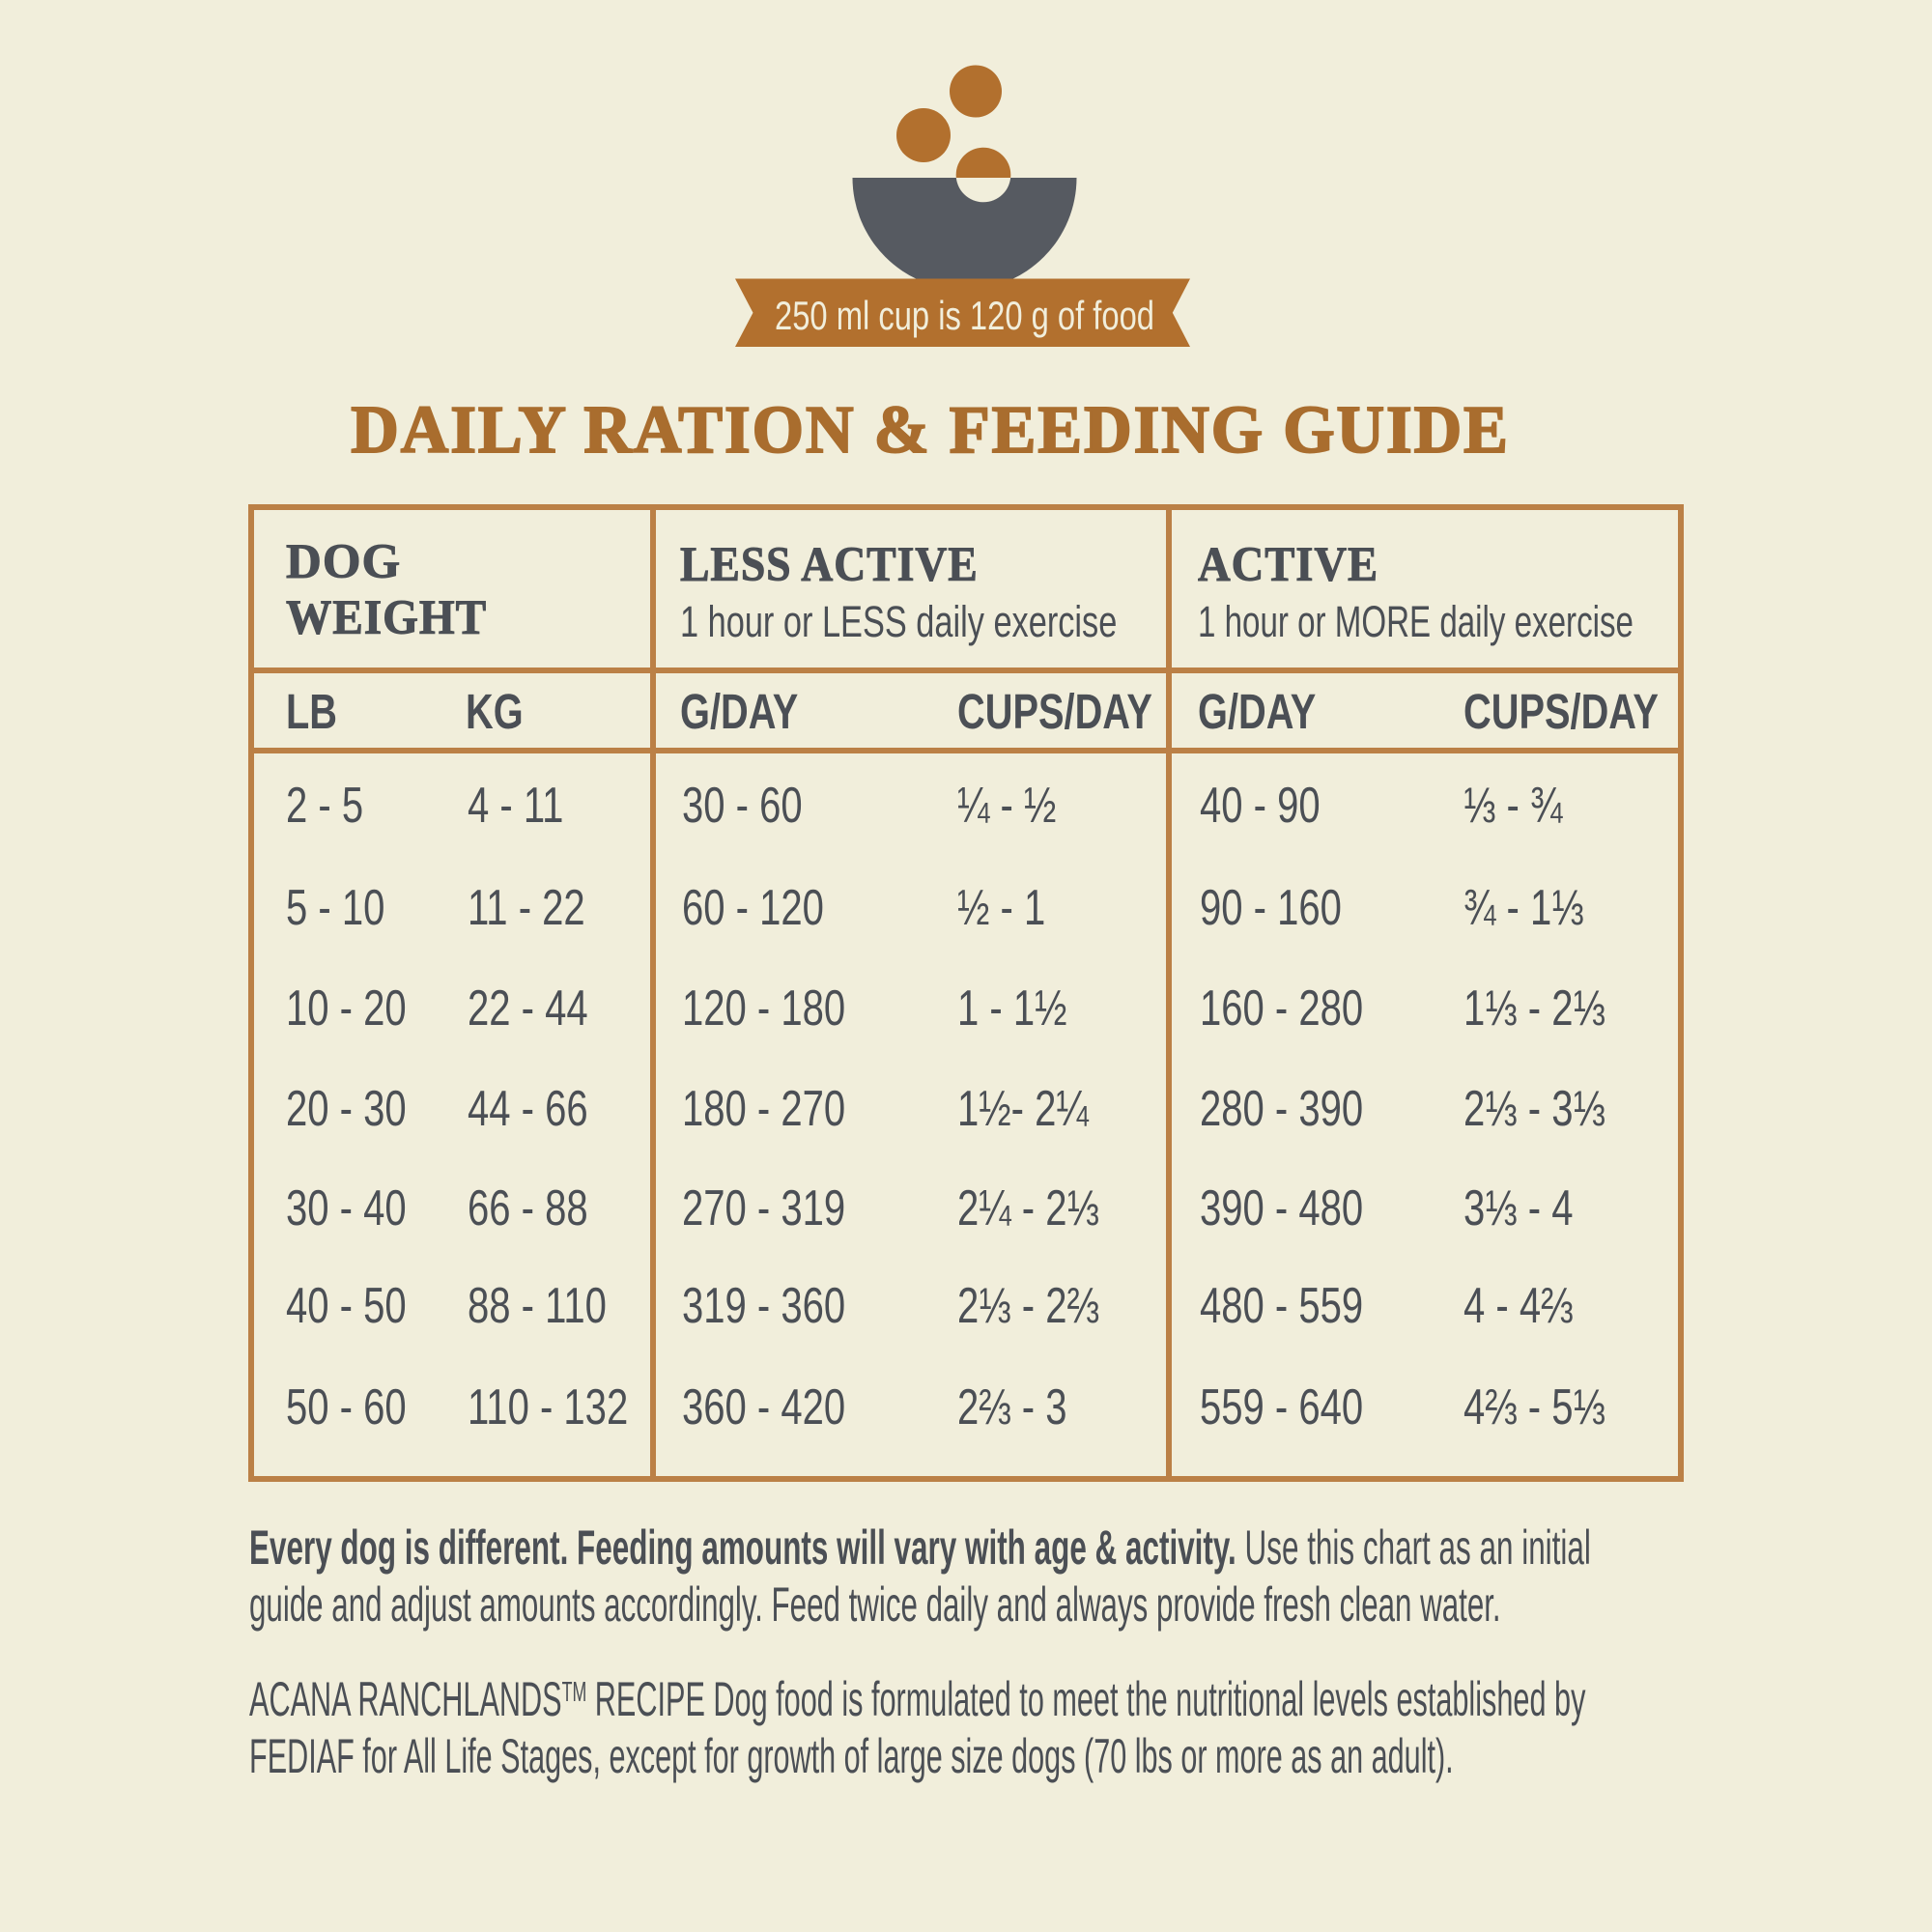  I want to click on svg-text: 250 ml cup is 120 g of food, so click(964, 315).